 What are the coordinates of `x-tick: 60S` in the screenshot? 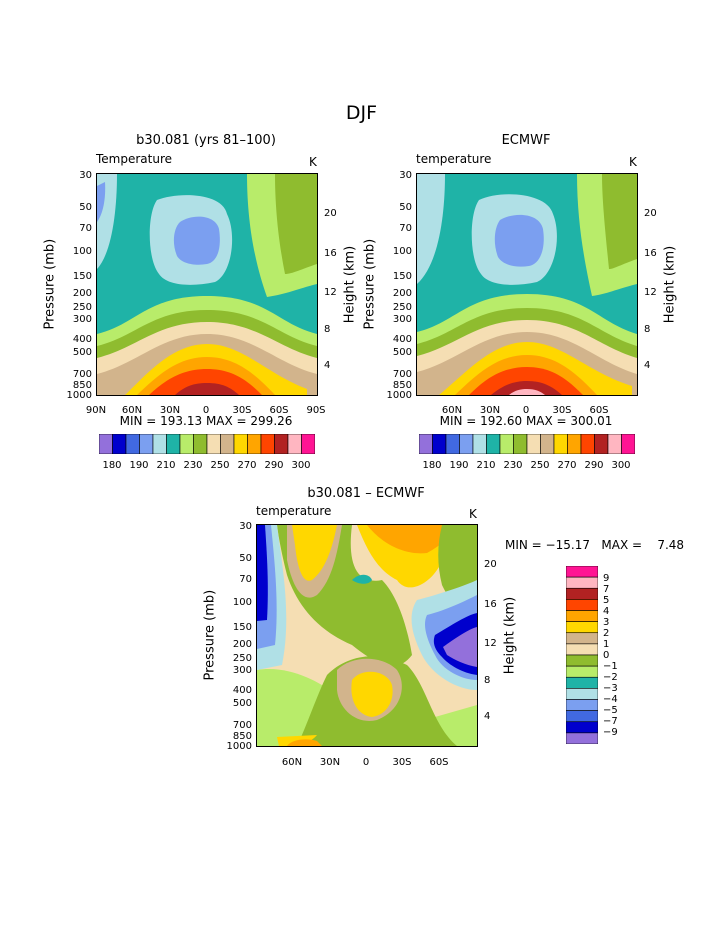 It's located at (598, 410).